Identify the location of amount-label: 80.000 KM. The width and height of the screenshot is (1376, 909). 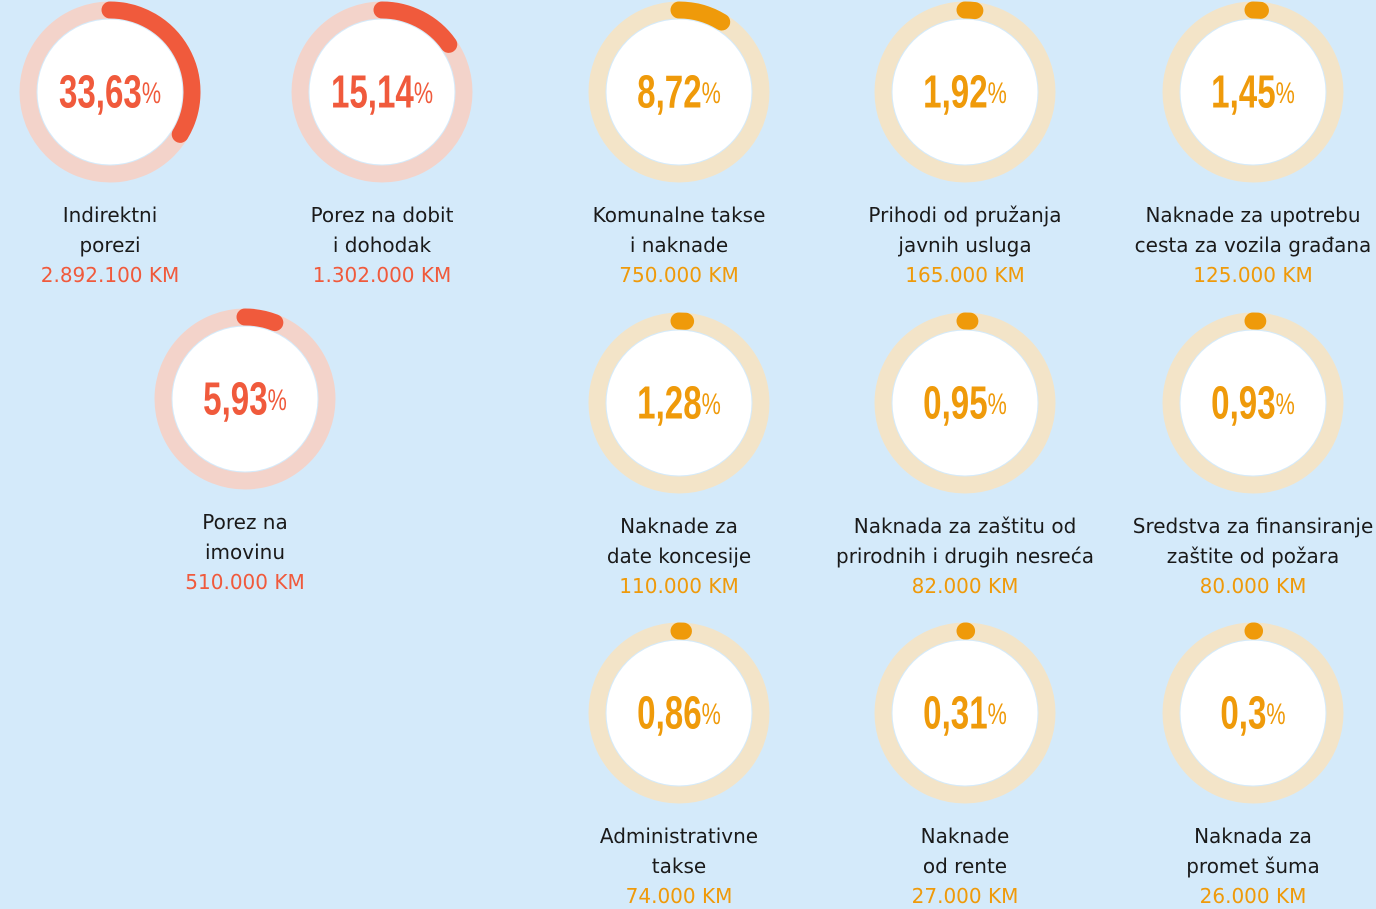
(1253, 586).